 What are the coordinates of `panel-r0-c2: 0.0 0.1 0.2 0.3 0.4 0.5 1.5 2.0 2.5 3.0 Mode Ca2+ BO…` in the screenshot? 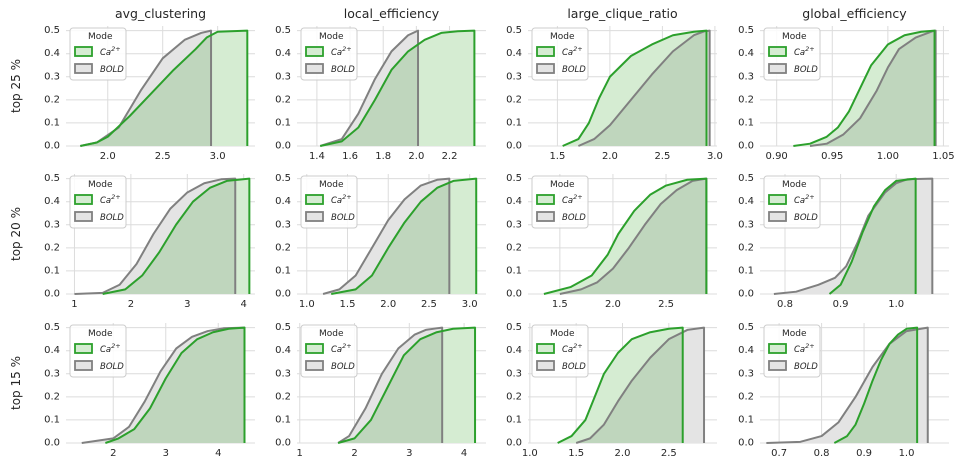 It's located at (614, 93).